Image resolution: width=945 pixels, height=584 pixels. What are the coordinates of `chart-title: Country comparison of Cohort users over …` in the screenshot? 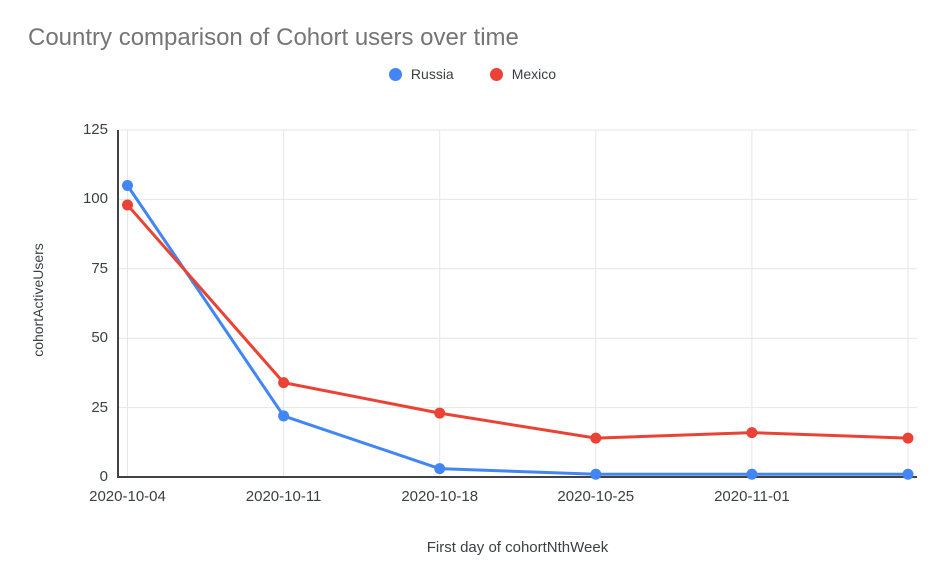 It's located at (273, 37).